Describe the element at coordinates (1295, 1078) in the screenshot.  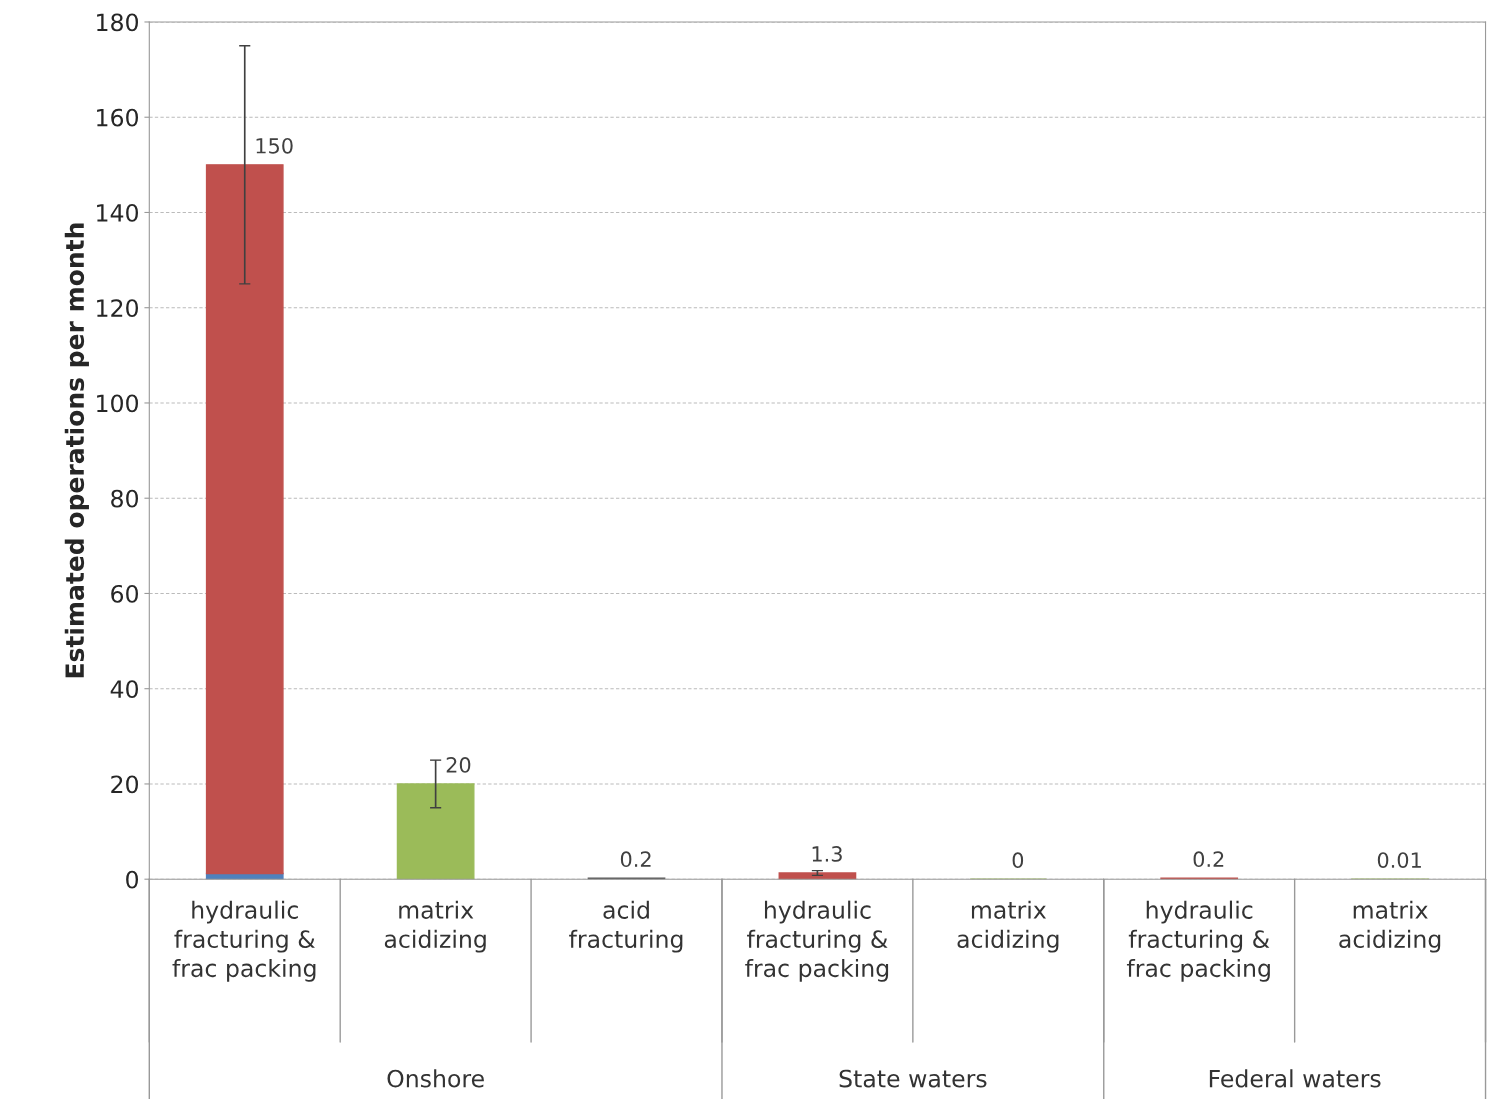
I see `text: Federal waters` at that location.